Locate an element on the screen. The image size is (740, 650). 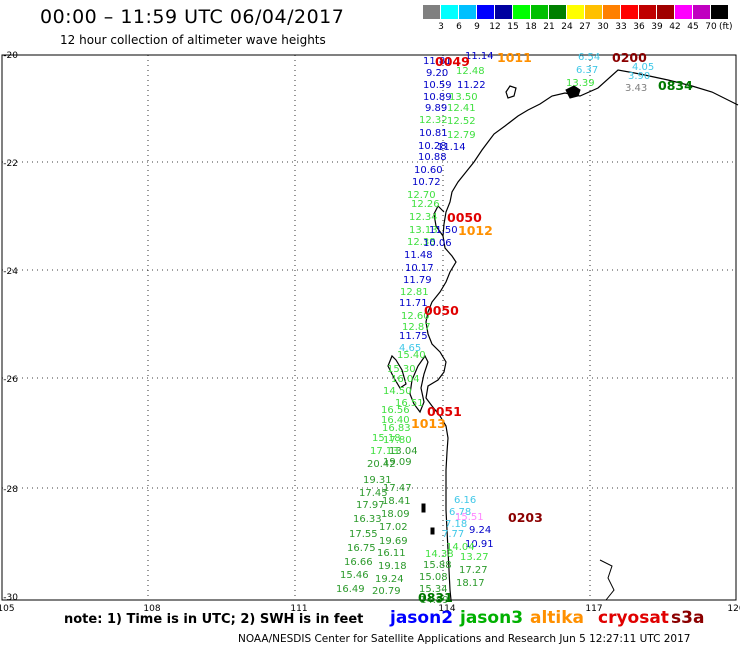
wave-height-value: 15.18 is located at coordinates (386, 438).